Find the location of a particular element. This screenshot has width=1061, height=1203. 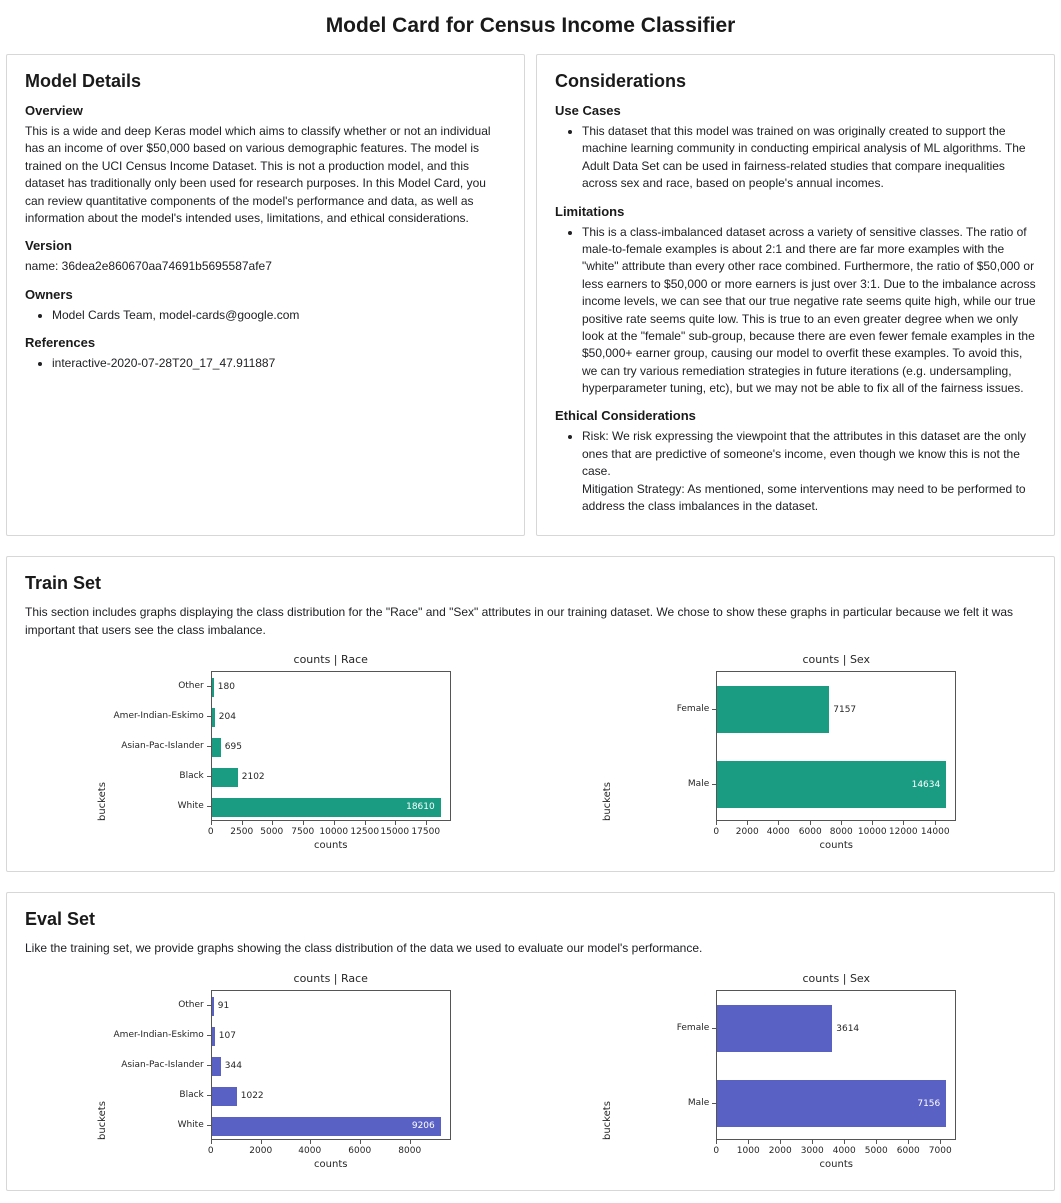

ethical-considerations-heading: Ethical Considerations is located at coordinates (625, 416).